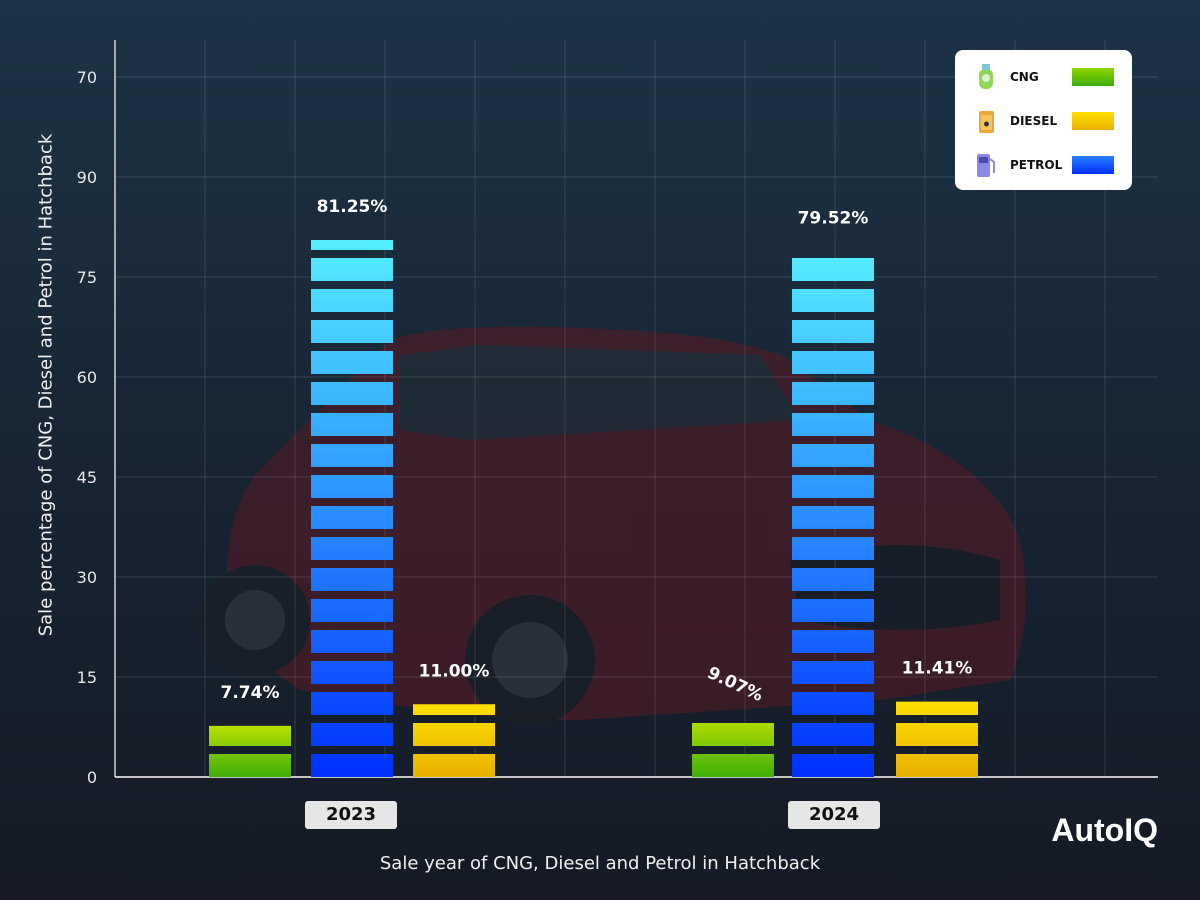 The width and height of the screenshot is (1200, 900). Describe the element at coordinates (352, 207) in the screenshot. I see `data-label: 81.25%` at that location.